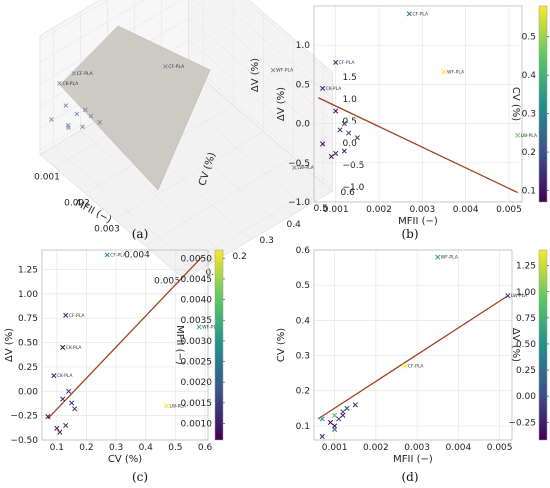  What do you see at coordinates (294, 225) in the screenshot?
I see `y-tick-label-3d: 0.4` at bounding box center [294, 225].